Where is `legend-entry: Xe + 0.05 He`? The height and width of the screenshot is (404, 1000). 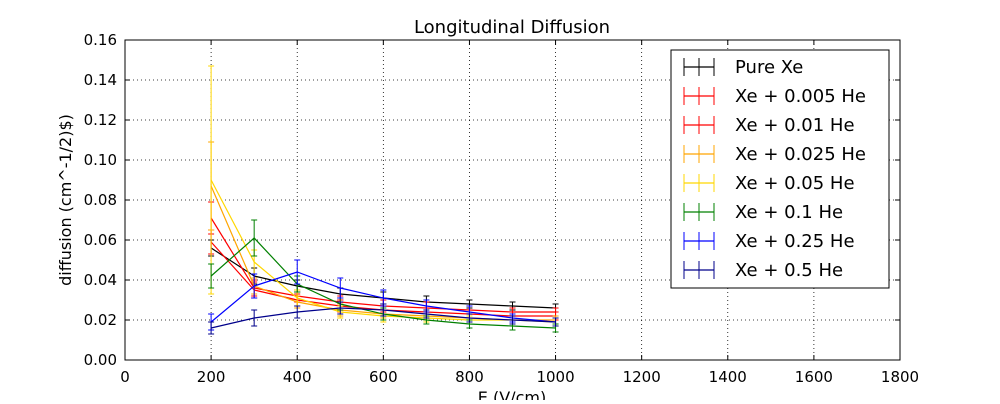
legend-entry: Xe + 0.05 He is located at coordinates (769, 183).